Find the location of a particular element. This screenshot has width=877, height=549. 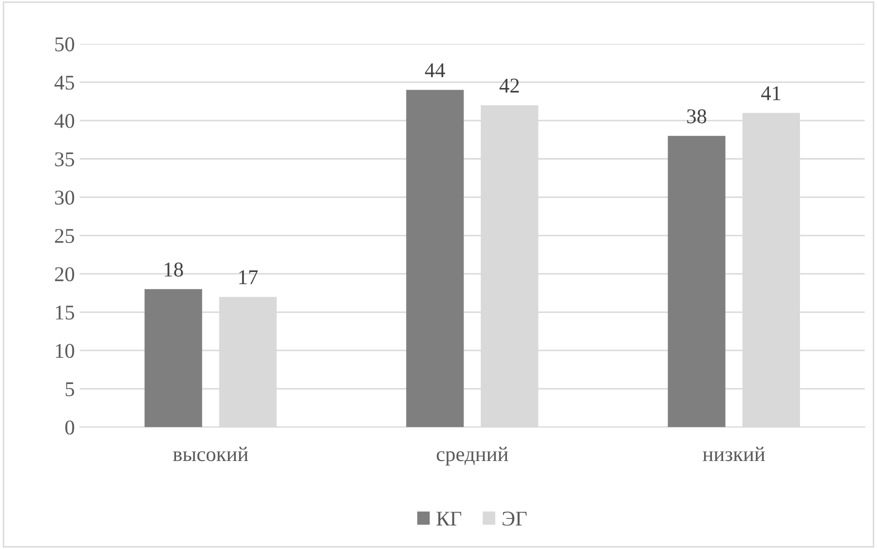

y-tick-label: 10 is located at coordinates (65, 351).